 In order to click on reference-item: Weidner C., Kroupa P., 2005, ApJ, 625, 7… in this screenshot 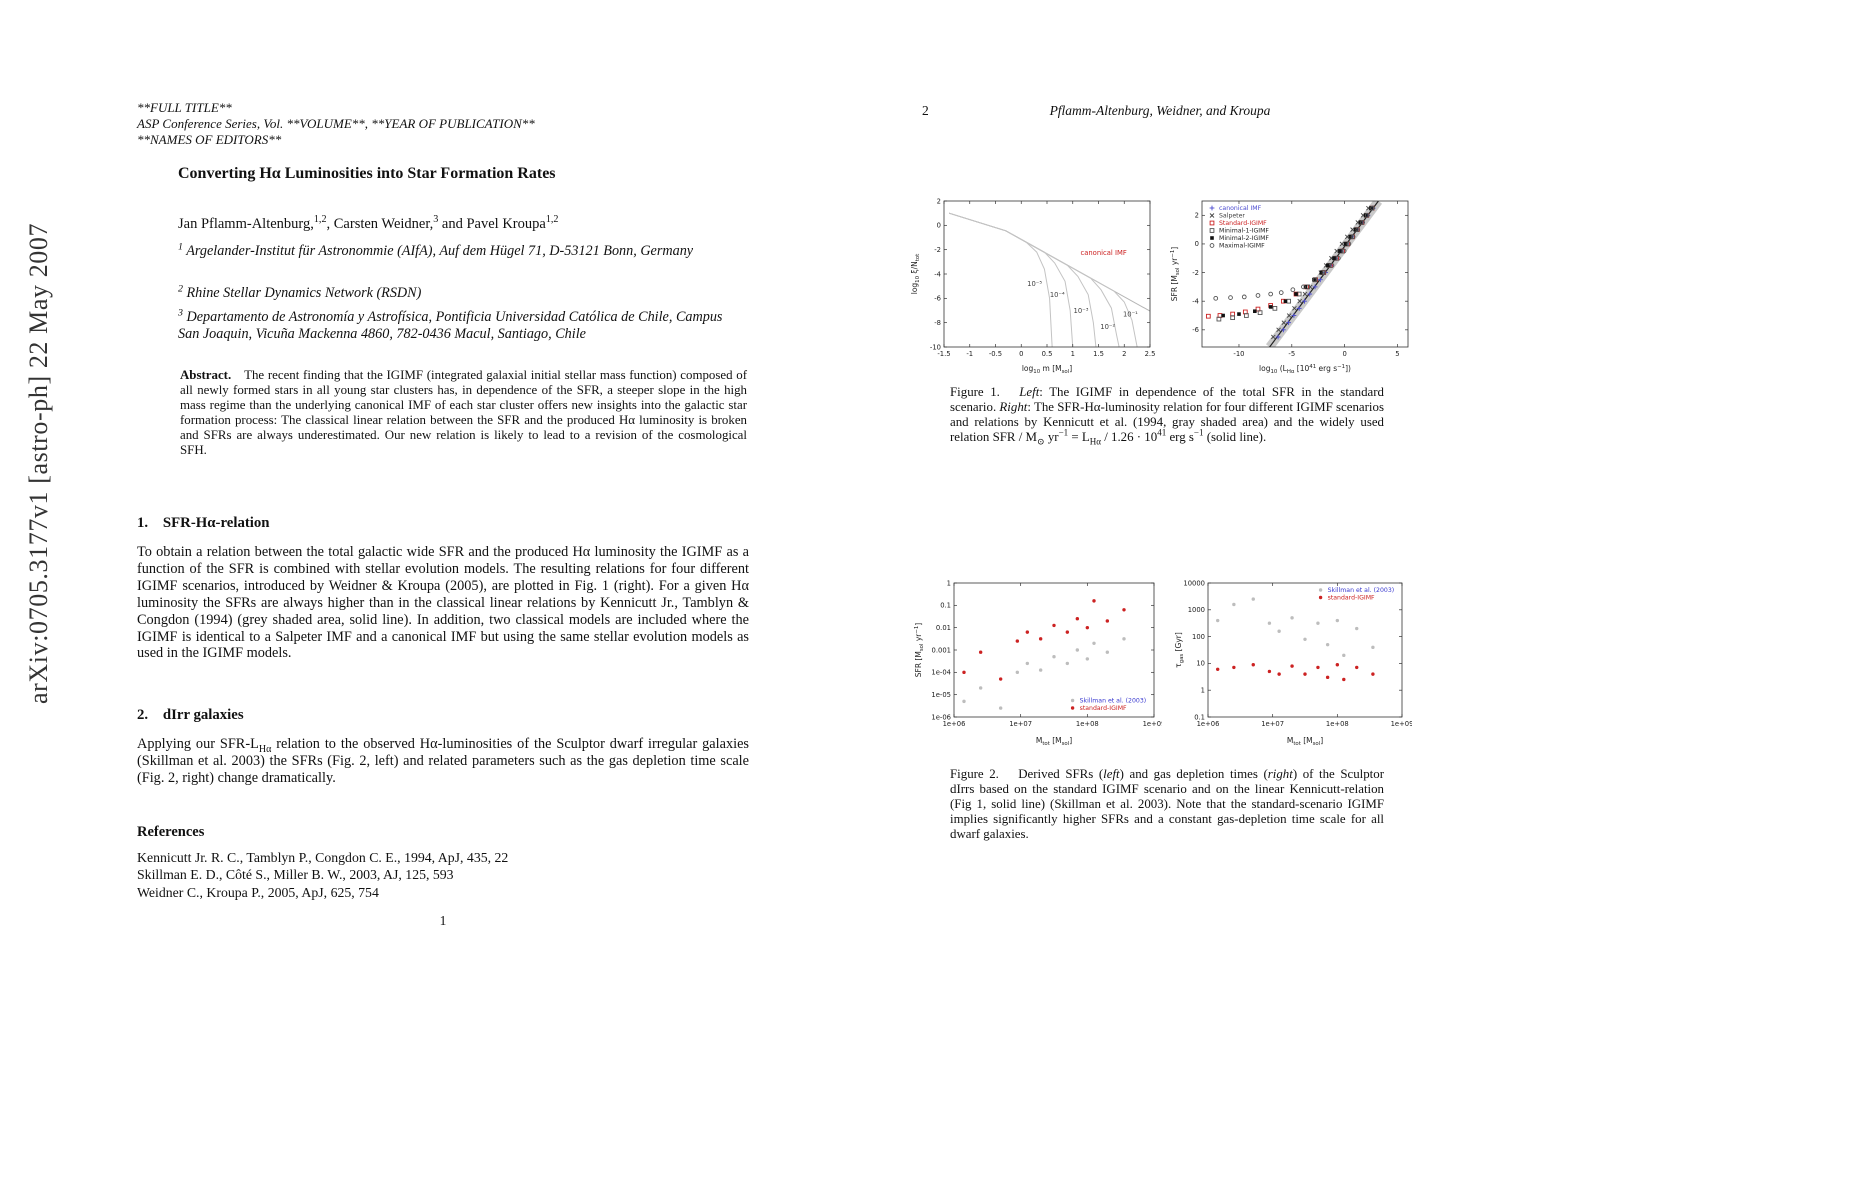, I will do `click(258, 892)`.